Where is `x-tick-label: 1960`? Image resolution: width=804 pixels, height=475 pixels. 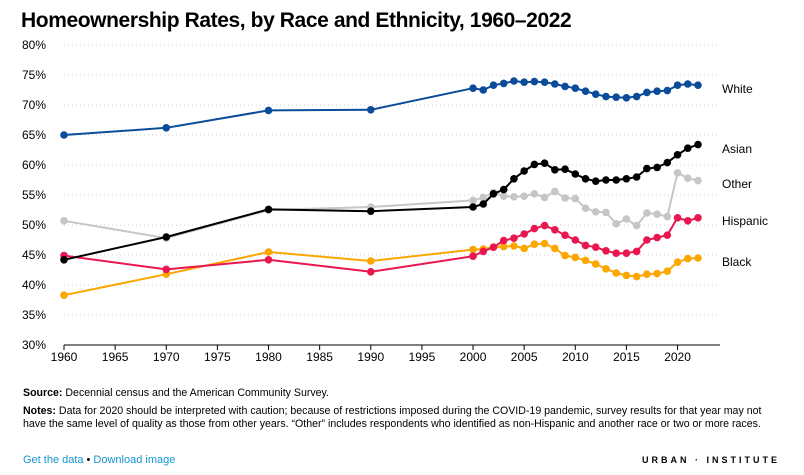 x-tick-label: 1960 is located at coordinates (64, 357).